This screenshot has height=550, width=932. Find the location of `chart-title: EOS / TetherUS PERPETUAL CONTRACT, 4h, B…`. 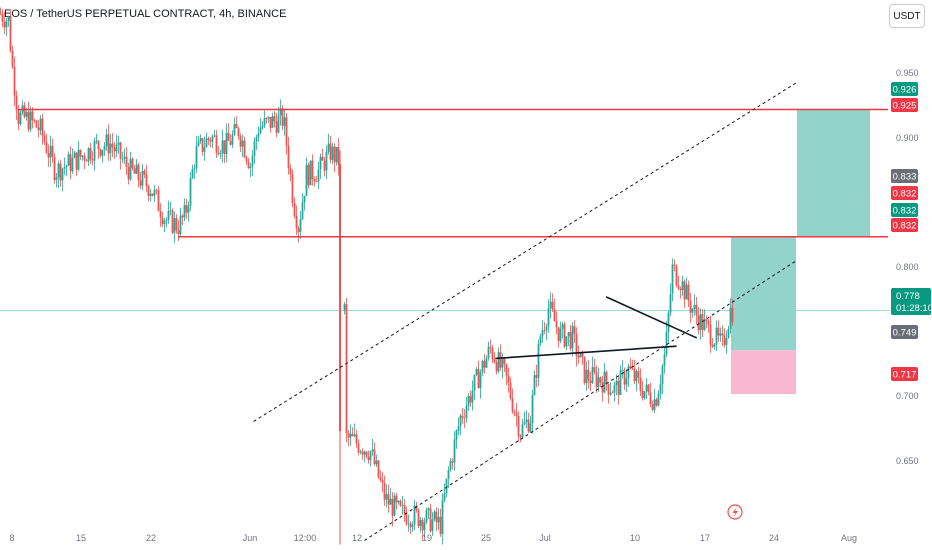

chart-title: EOS / TetherUS PERPETUAL CONTRACT, 4h, B… is located at coordinates (145, 14).